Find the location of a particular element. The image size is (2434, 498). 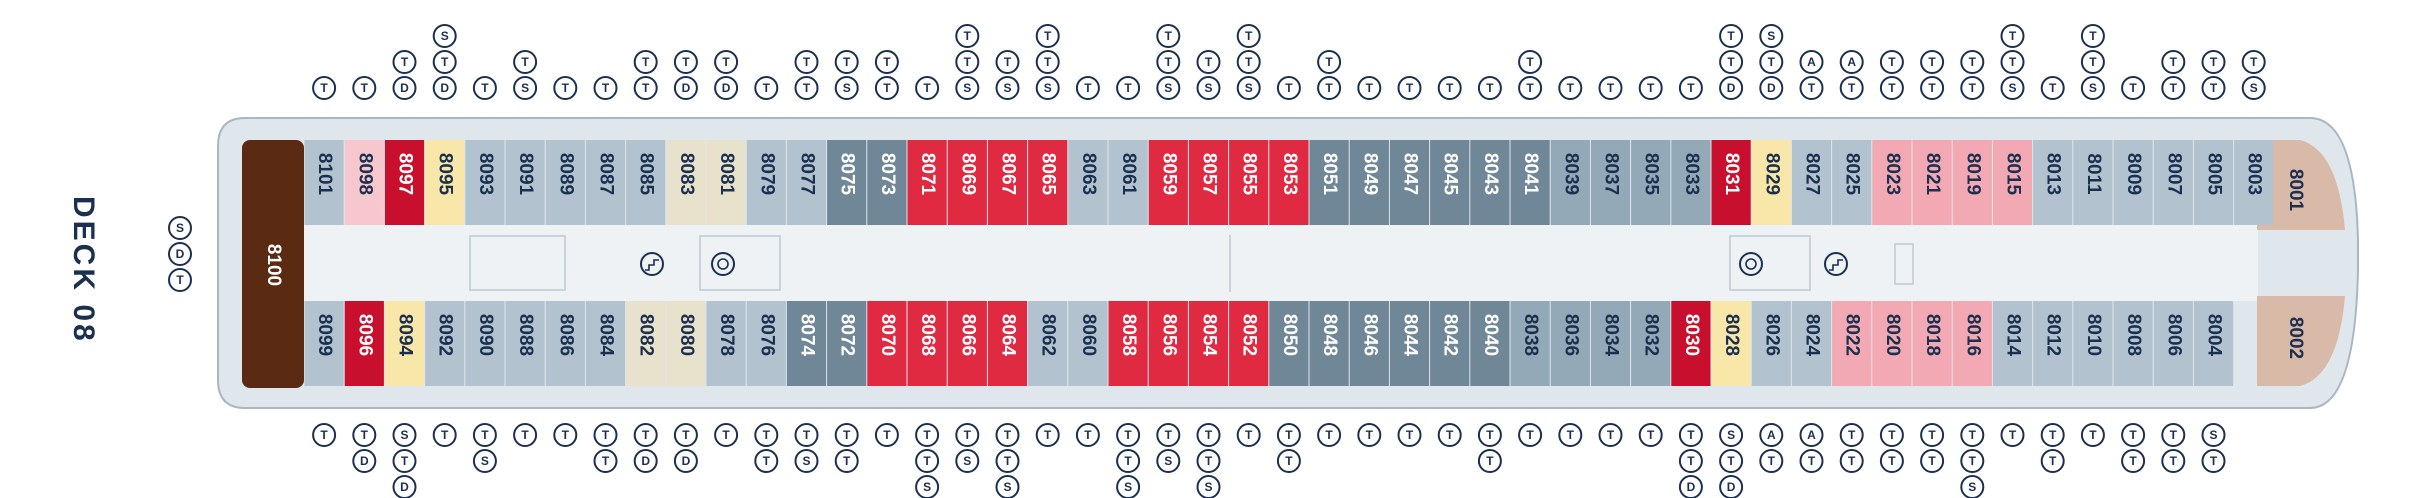

cabin-8083: 8083 is located at coordinates (686, 182).